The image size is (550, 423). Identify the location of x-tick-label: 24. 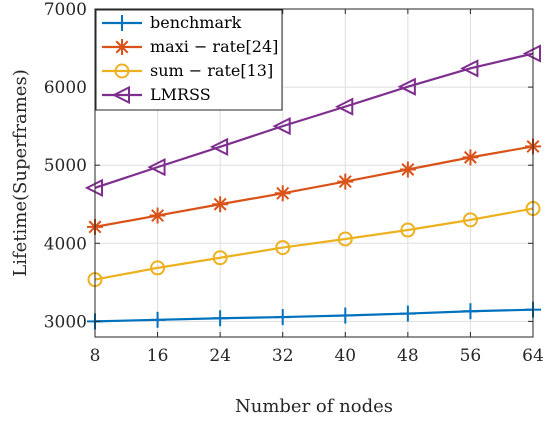
(220, 356).